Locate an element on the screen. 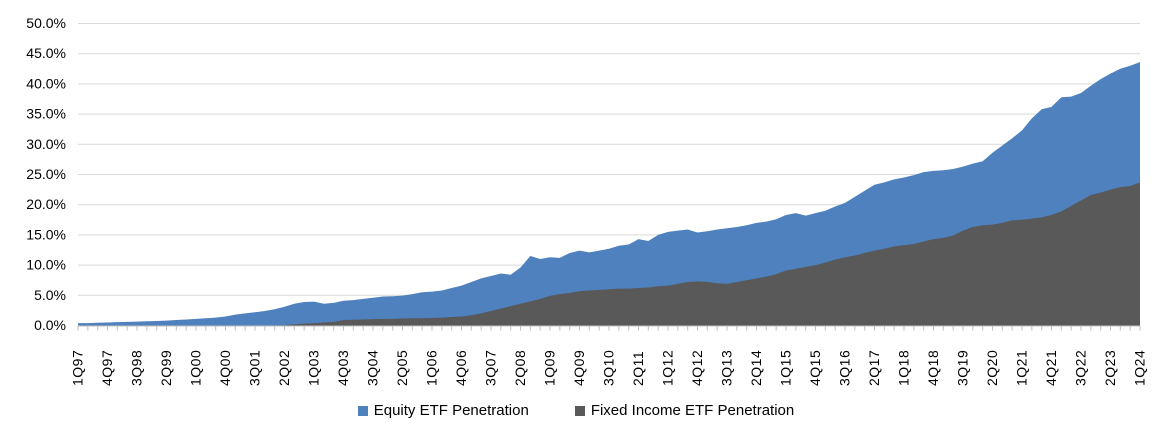 Image resolution: width=1152 pixels, height=447 pixels. svg-text: 45.0% is located at coordinates (46, 53).